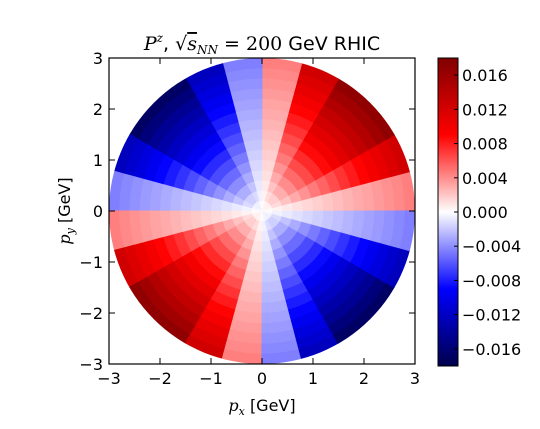  Describe the element at coordinates (98, 211) in the screenshot. I see `y-tick-label: 0` at that location.